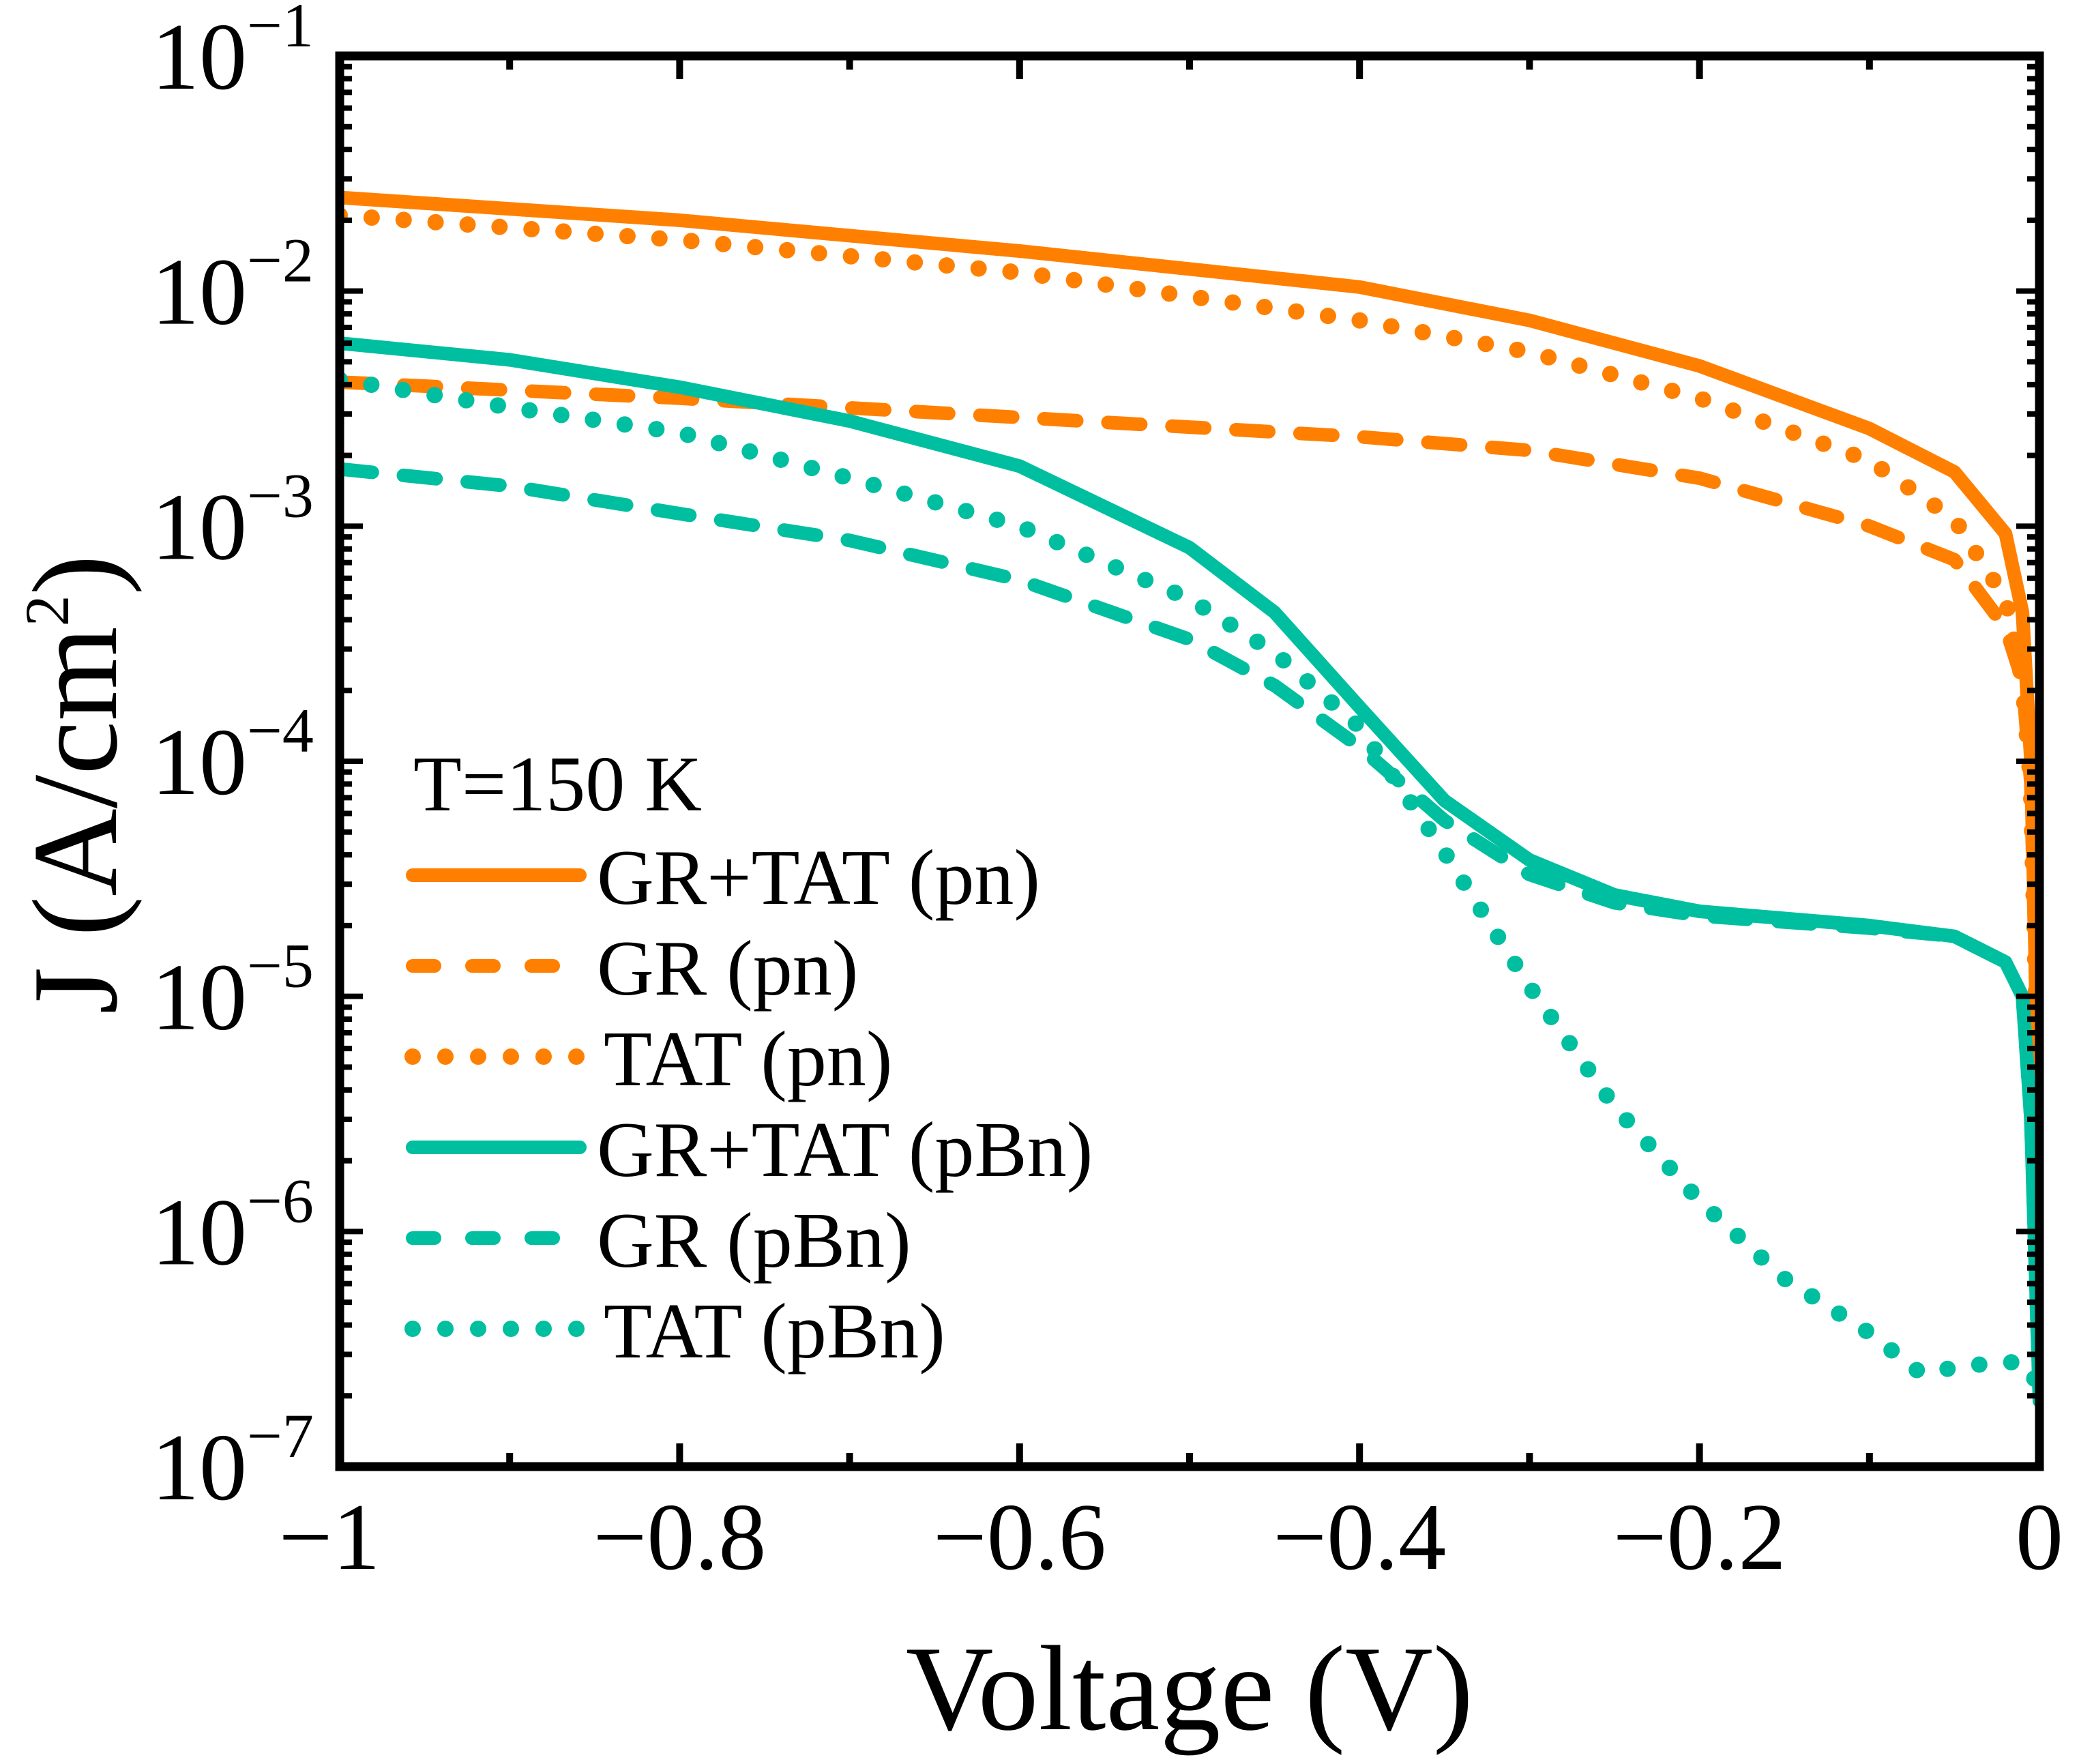  What do you see at coordinates (727, 968) in the screenshot?
I see `legend-label: GR (pn)` at bounding box center [727, 968].